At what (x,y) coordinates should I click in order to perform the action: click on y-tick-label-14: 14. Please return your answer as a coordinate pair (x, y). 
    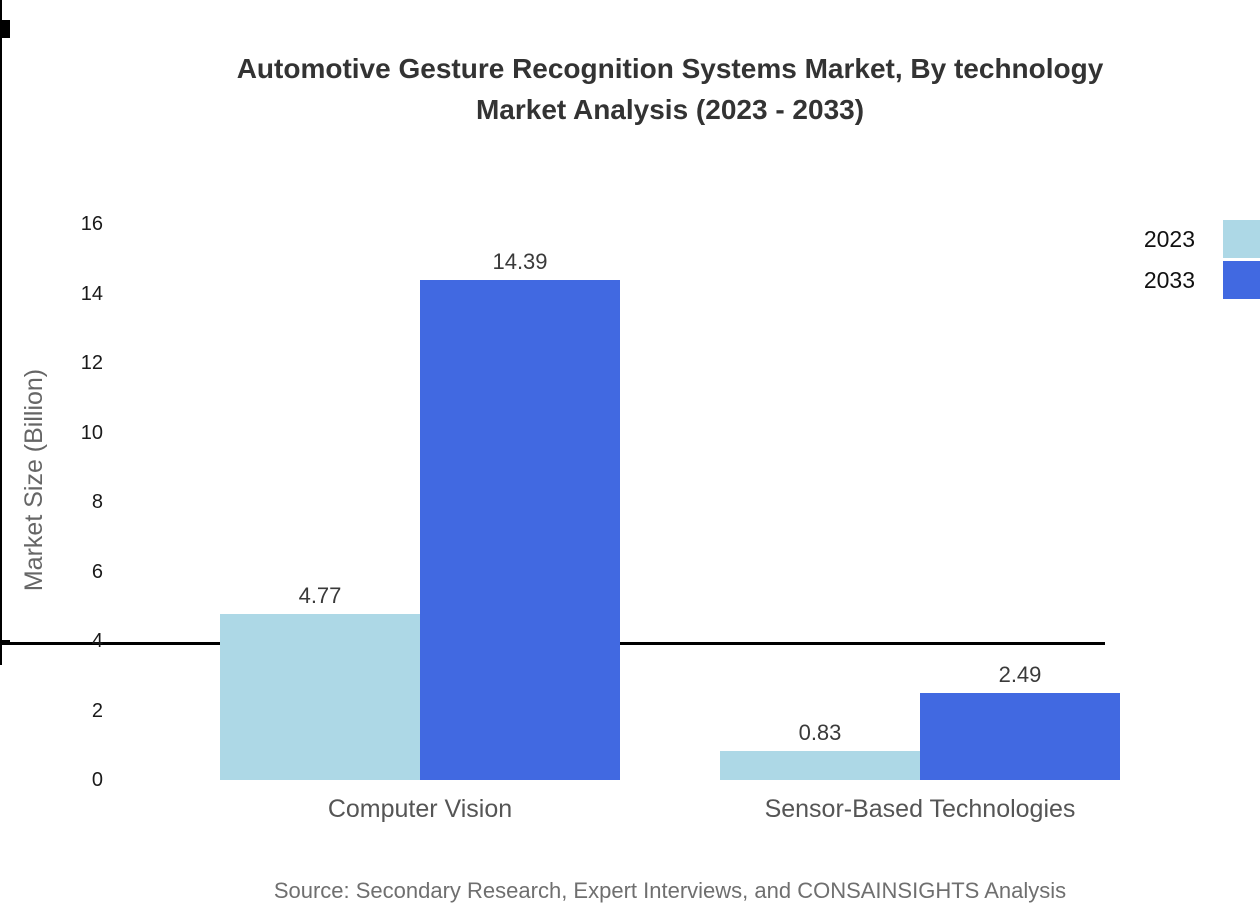
    Looking at the image, I should click on (91, 293).